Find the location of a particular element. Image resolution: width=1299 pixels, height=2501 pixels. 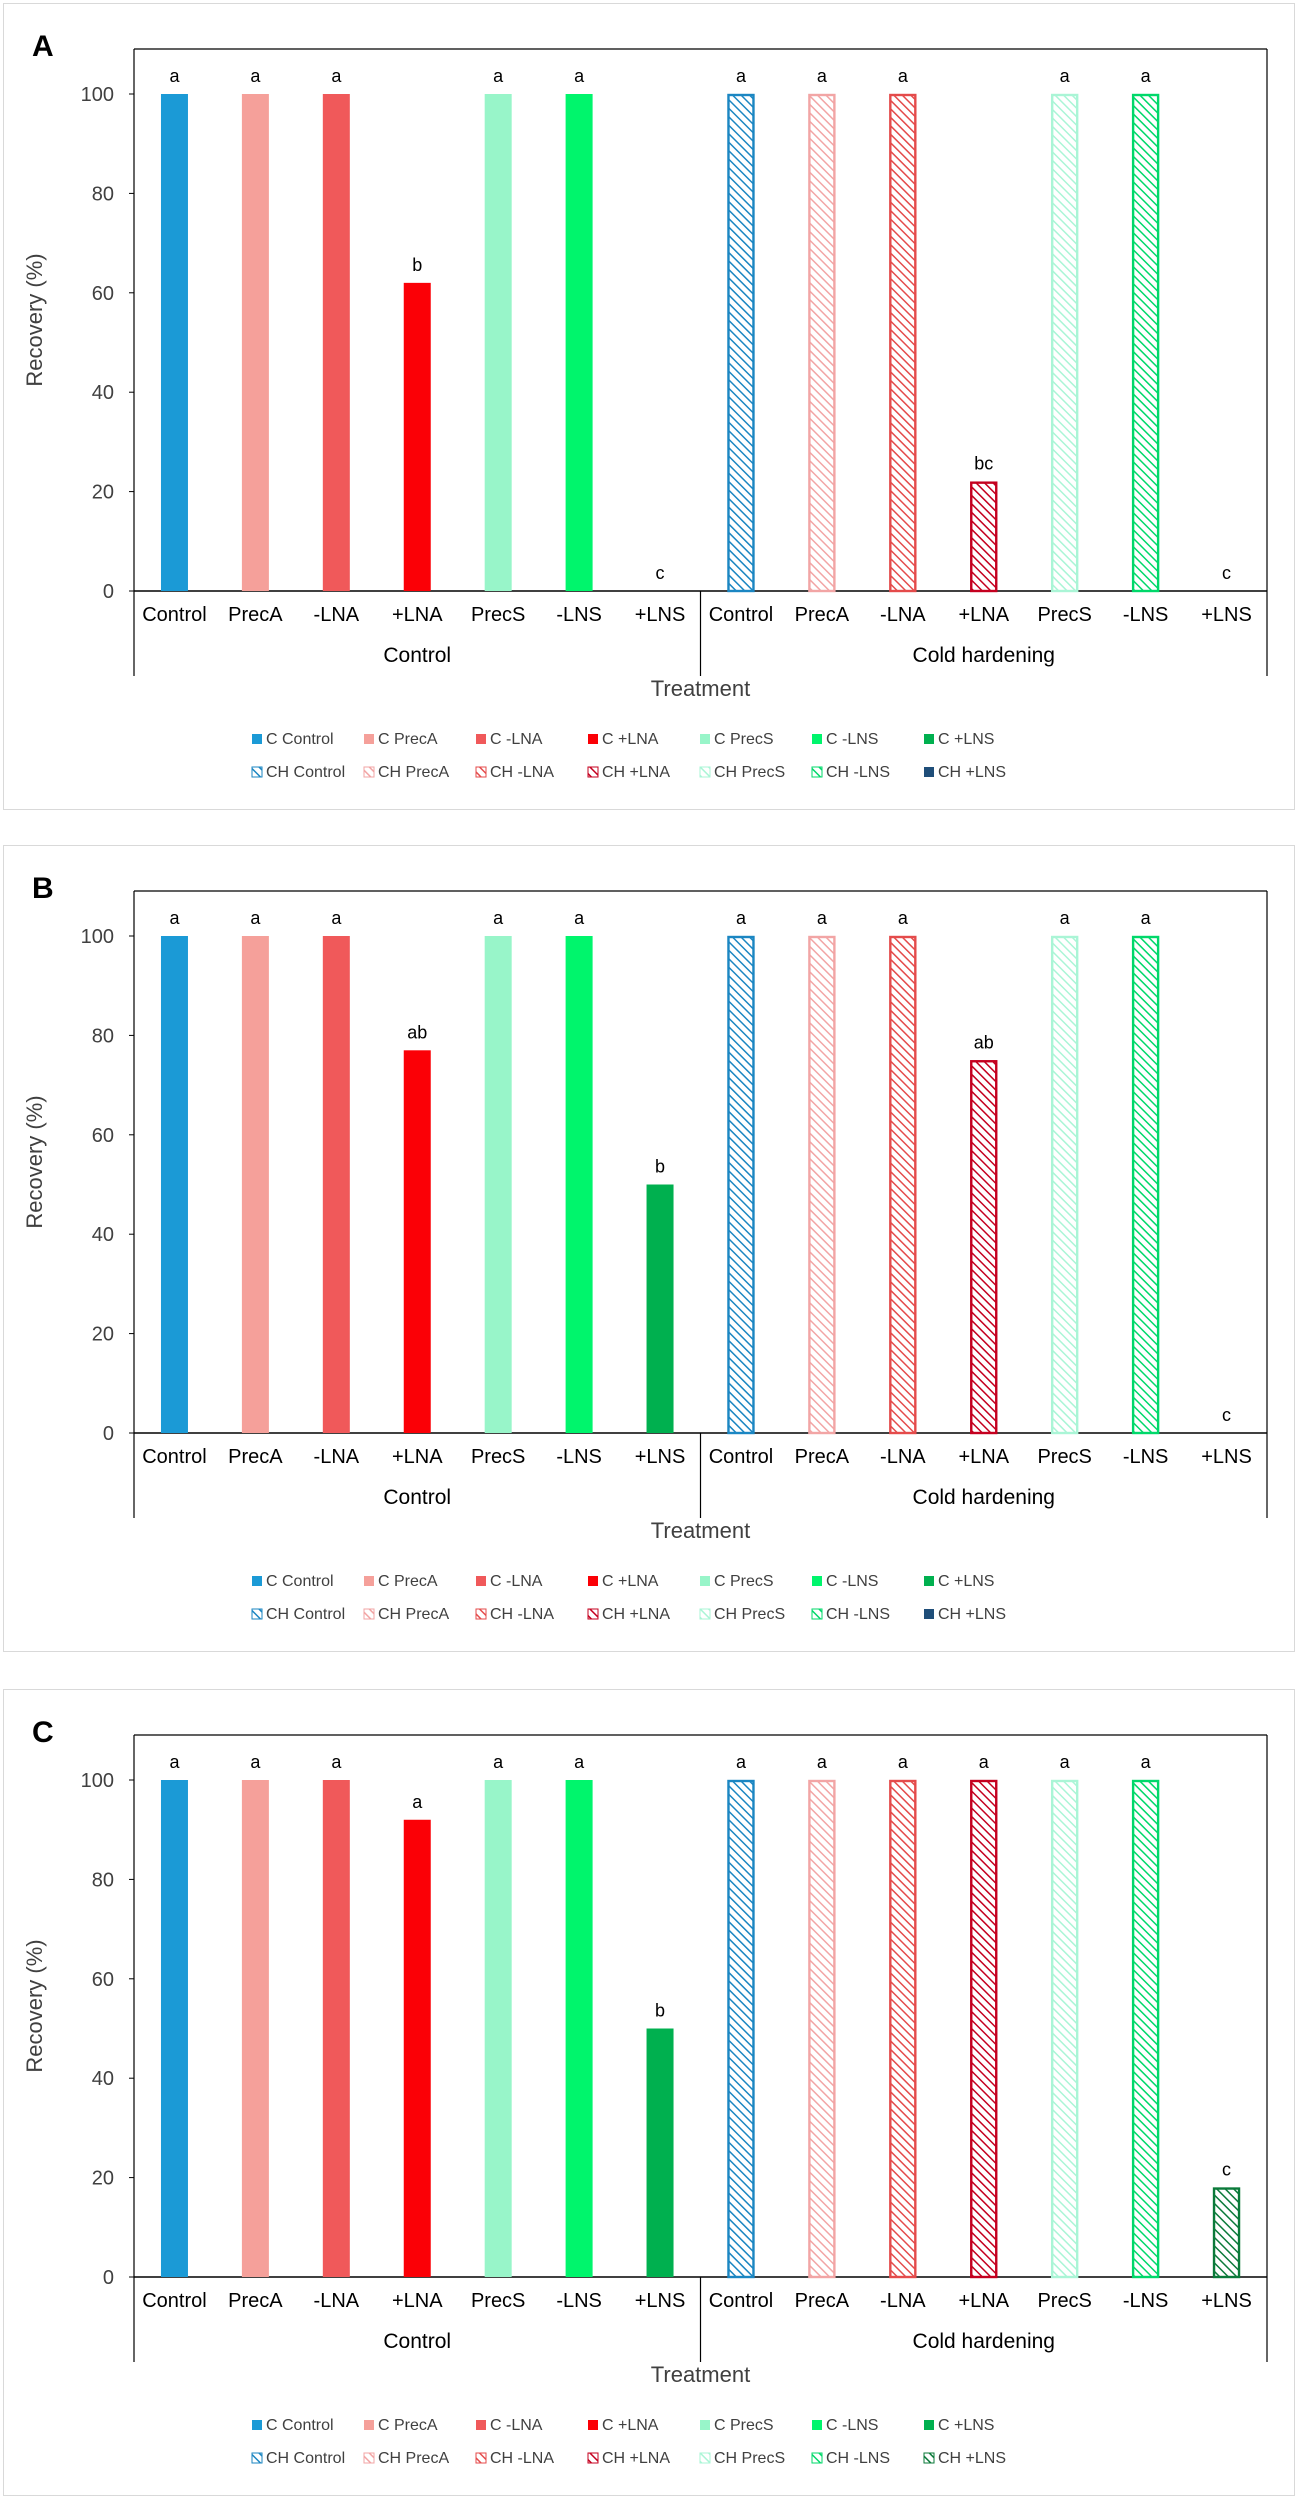

legend-label: CH PrecS is located at coordinates (749, 772).